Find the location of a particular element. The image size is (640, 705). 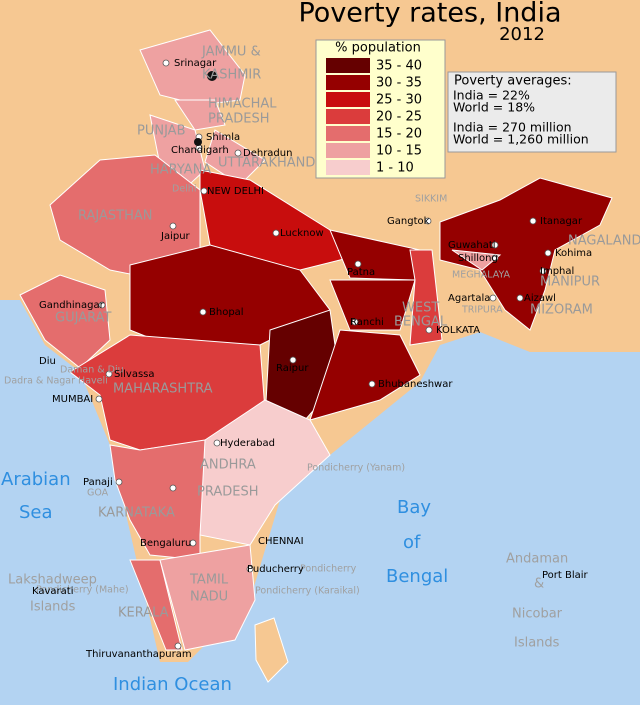

city-label: Shimla is located at coordinates (223, 137).